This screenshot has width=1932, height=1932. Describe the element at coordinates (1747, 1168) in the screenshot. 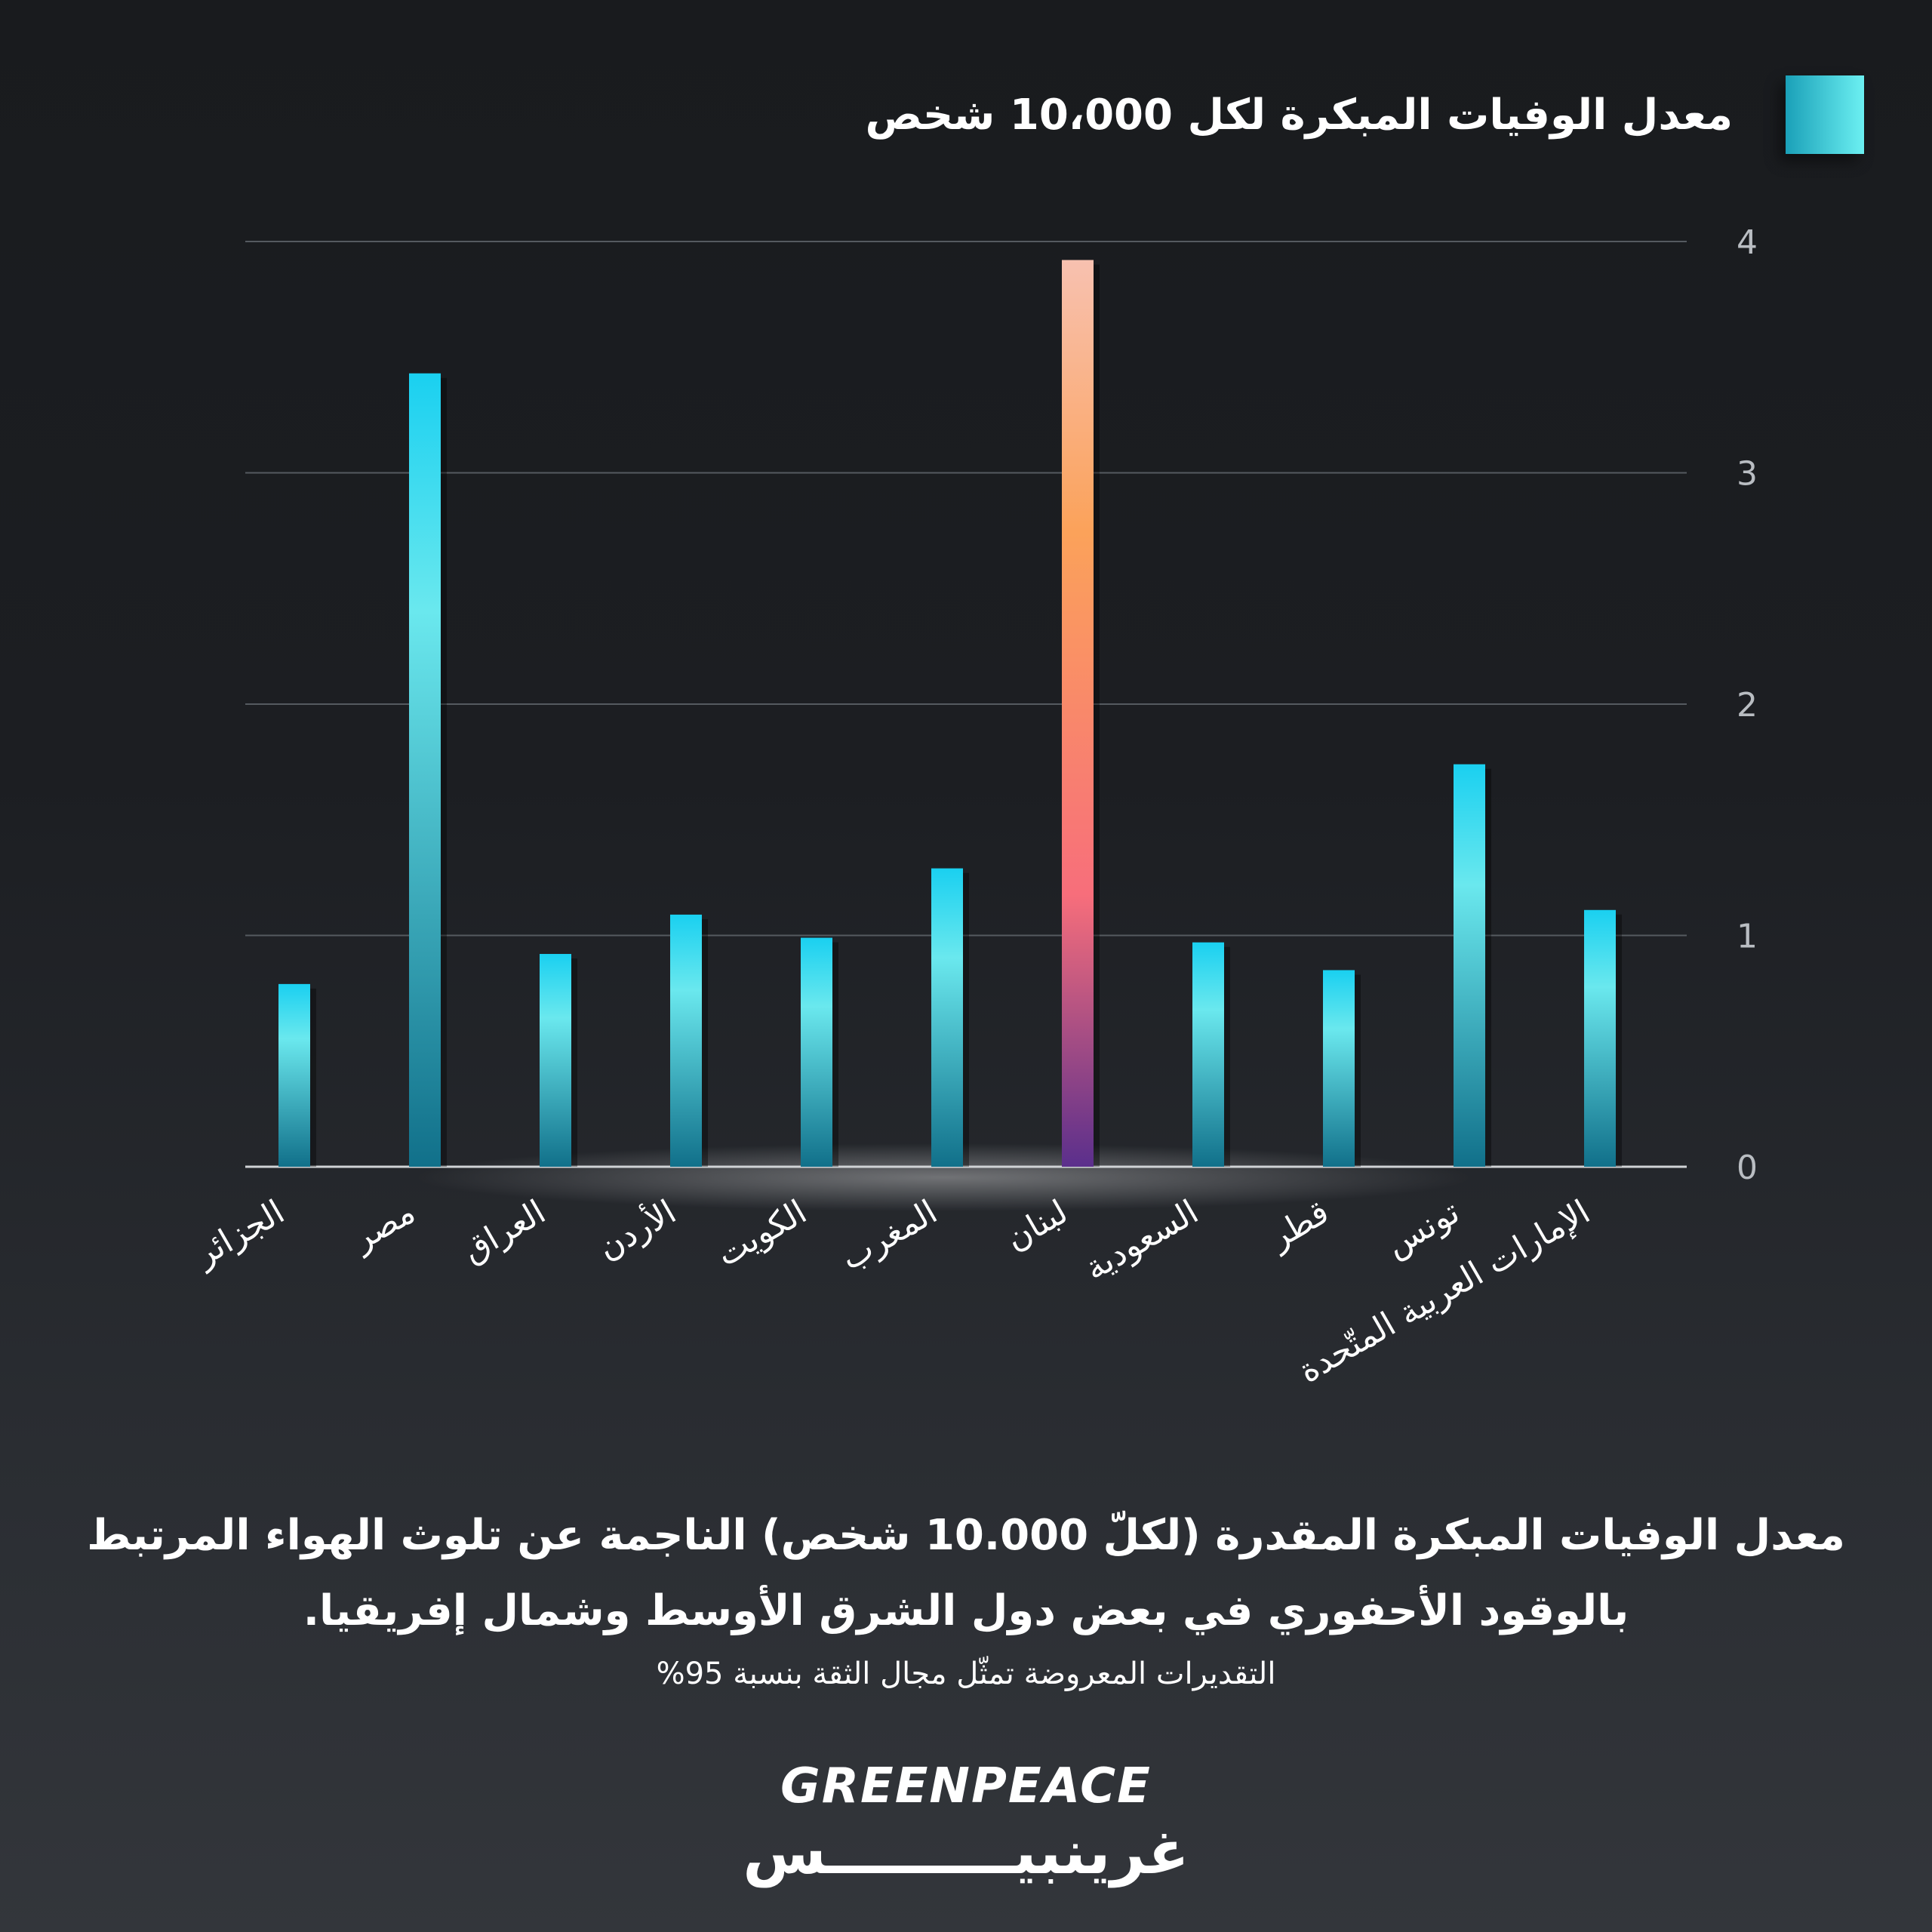

I see `y-tick-label: 0` at that location.